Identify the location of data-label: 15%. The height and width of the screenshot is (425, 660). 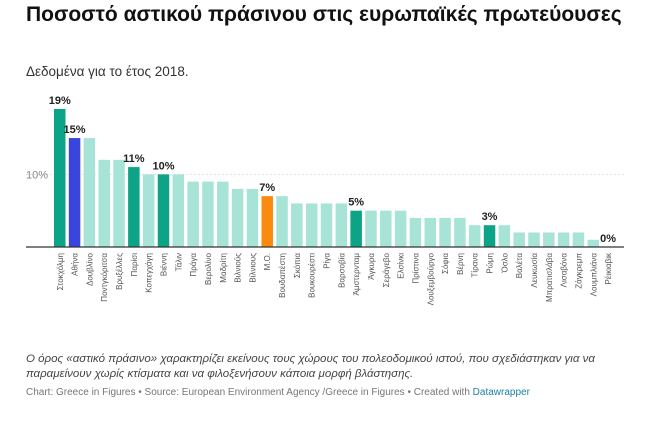
(75, 130).